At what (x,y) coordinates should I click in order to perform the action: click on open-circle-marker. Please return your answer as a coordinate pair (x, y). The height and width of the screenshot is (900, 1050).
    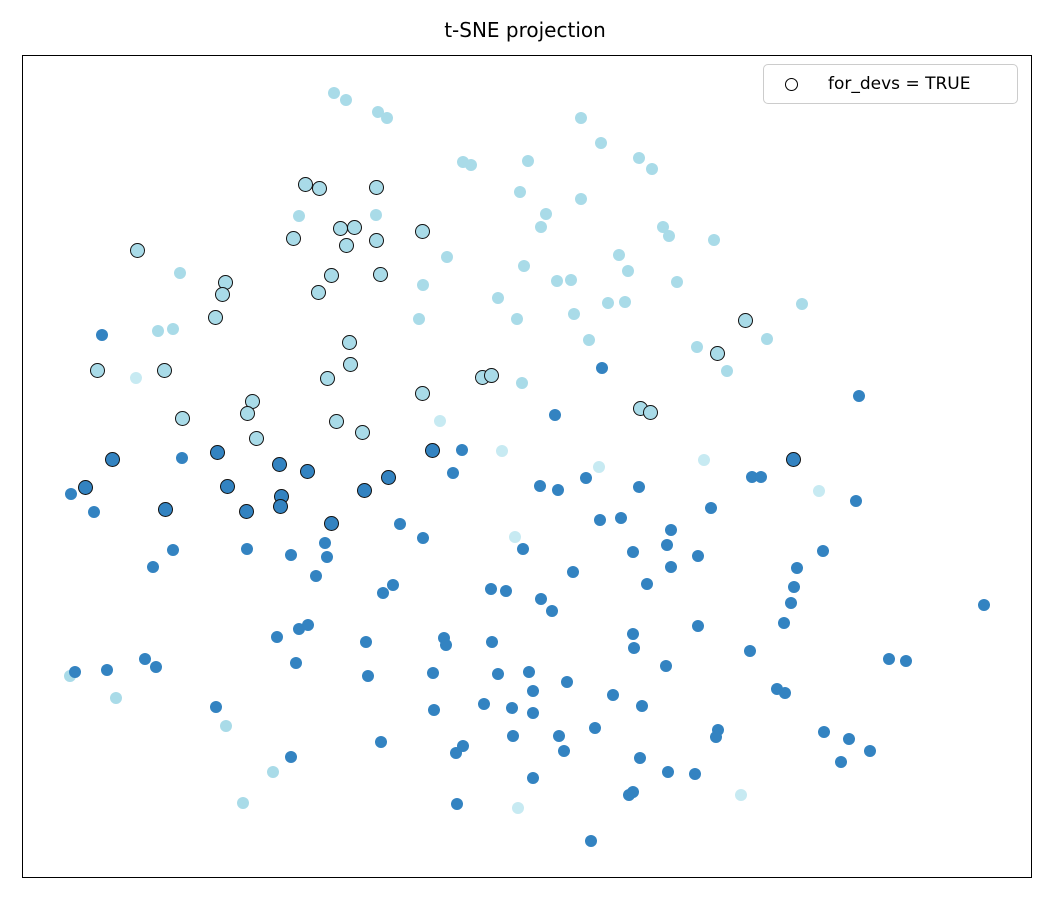
    Looking at the image, I should click on (791, 84).